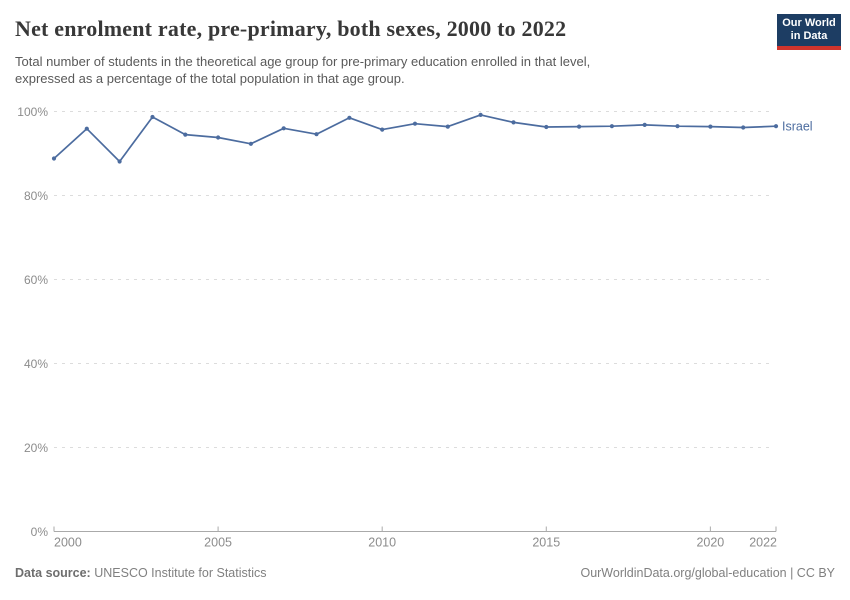  I want to click on owid-logo: Our World in Data, so click(809, 32).